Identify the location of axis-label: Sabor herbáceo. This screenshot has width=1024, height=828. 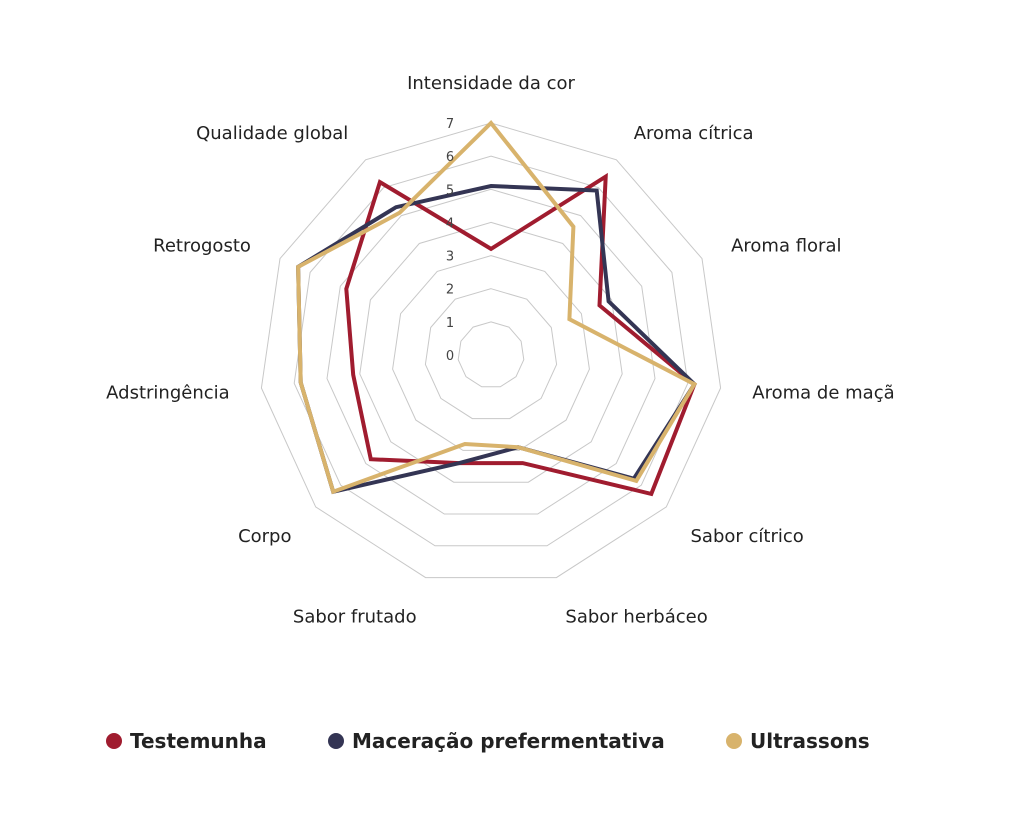
(636, 616).